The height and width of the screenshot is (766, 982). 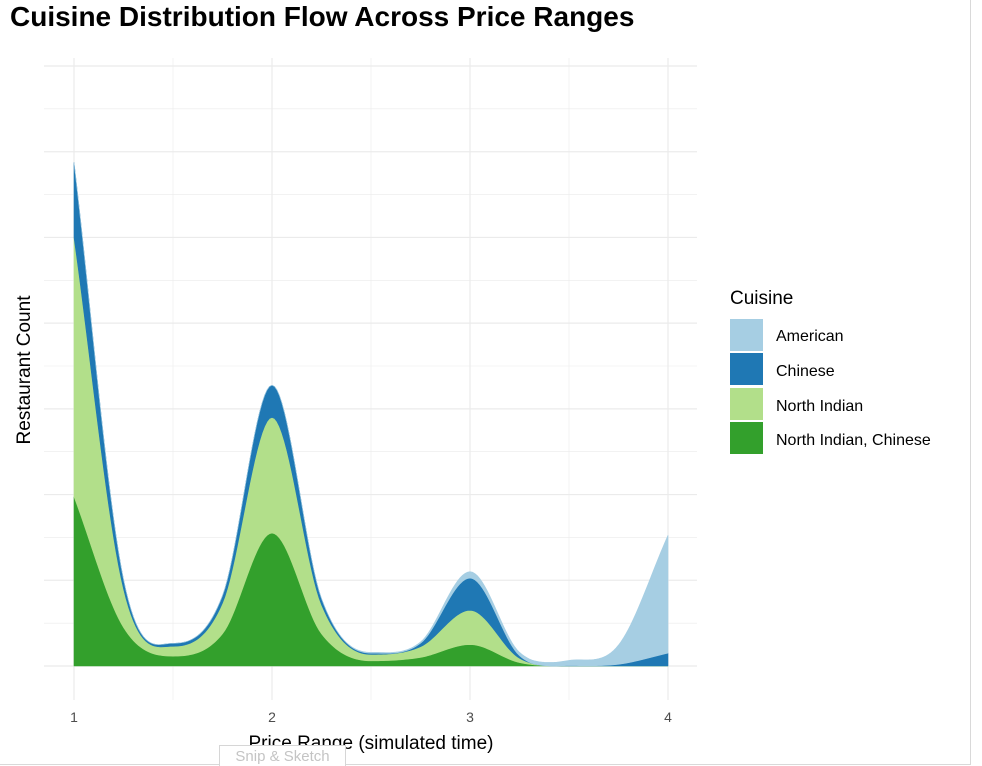 What do you see at coordinates (746, 438) in the screenshot?
I see `legend-swatch-north-indian-chinese` at bounding box center [746, 438].